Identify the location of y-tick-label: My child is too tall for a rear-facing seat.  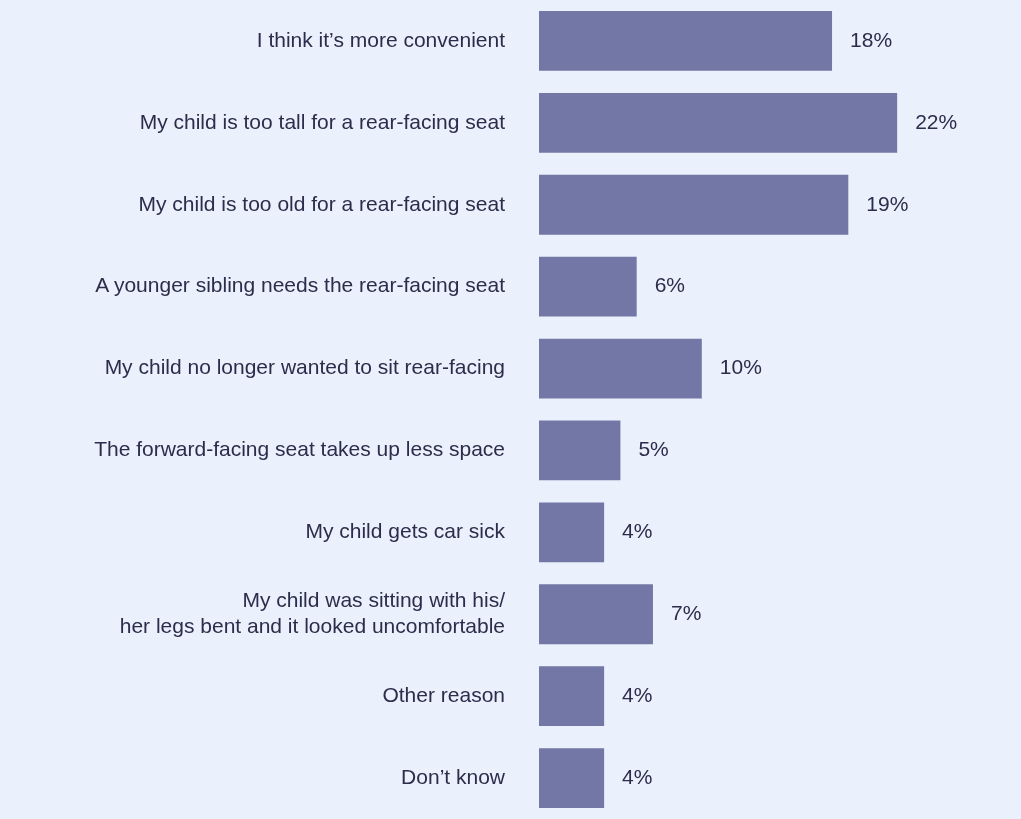
(322, 121).